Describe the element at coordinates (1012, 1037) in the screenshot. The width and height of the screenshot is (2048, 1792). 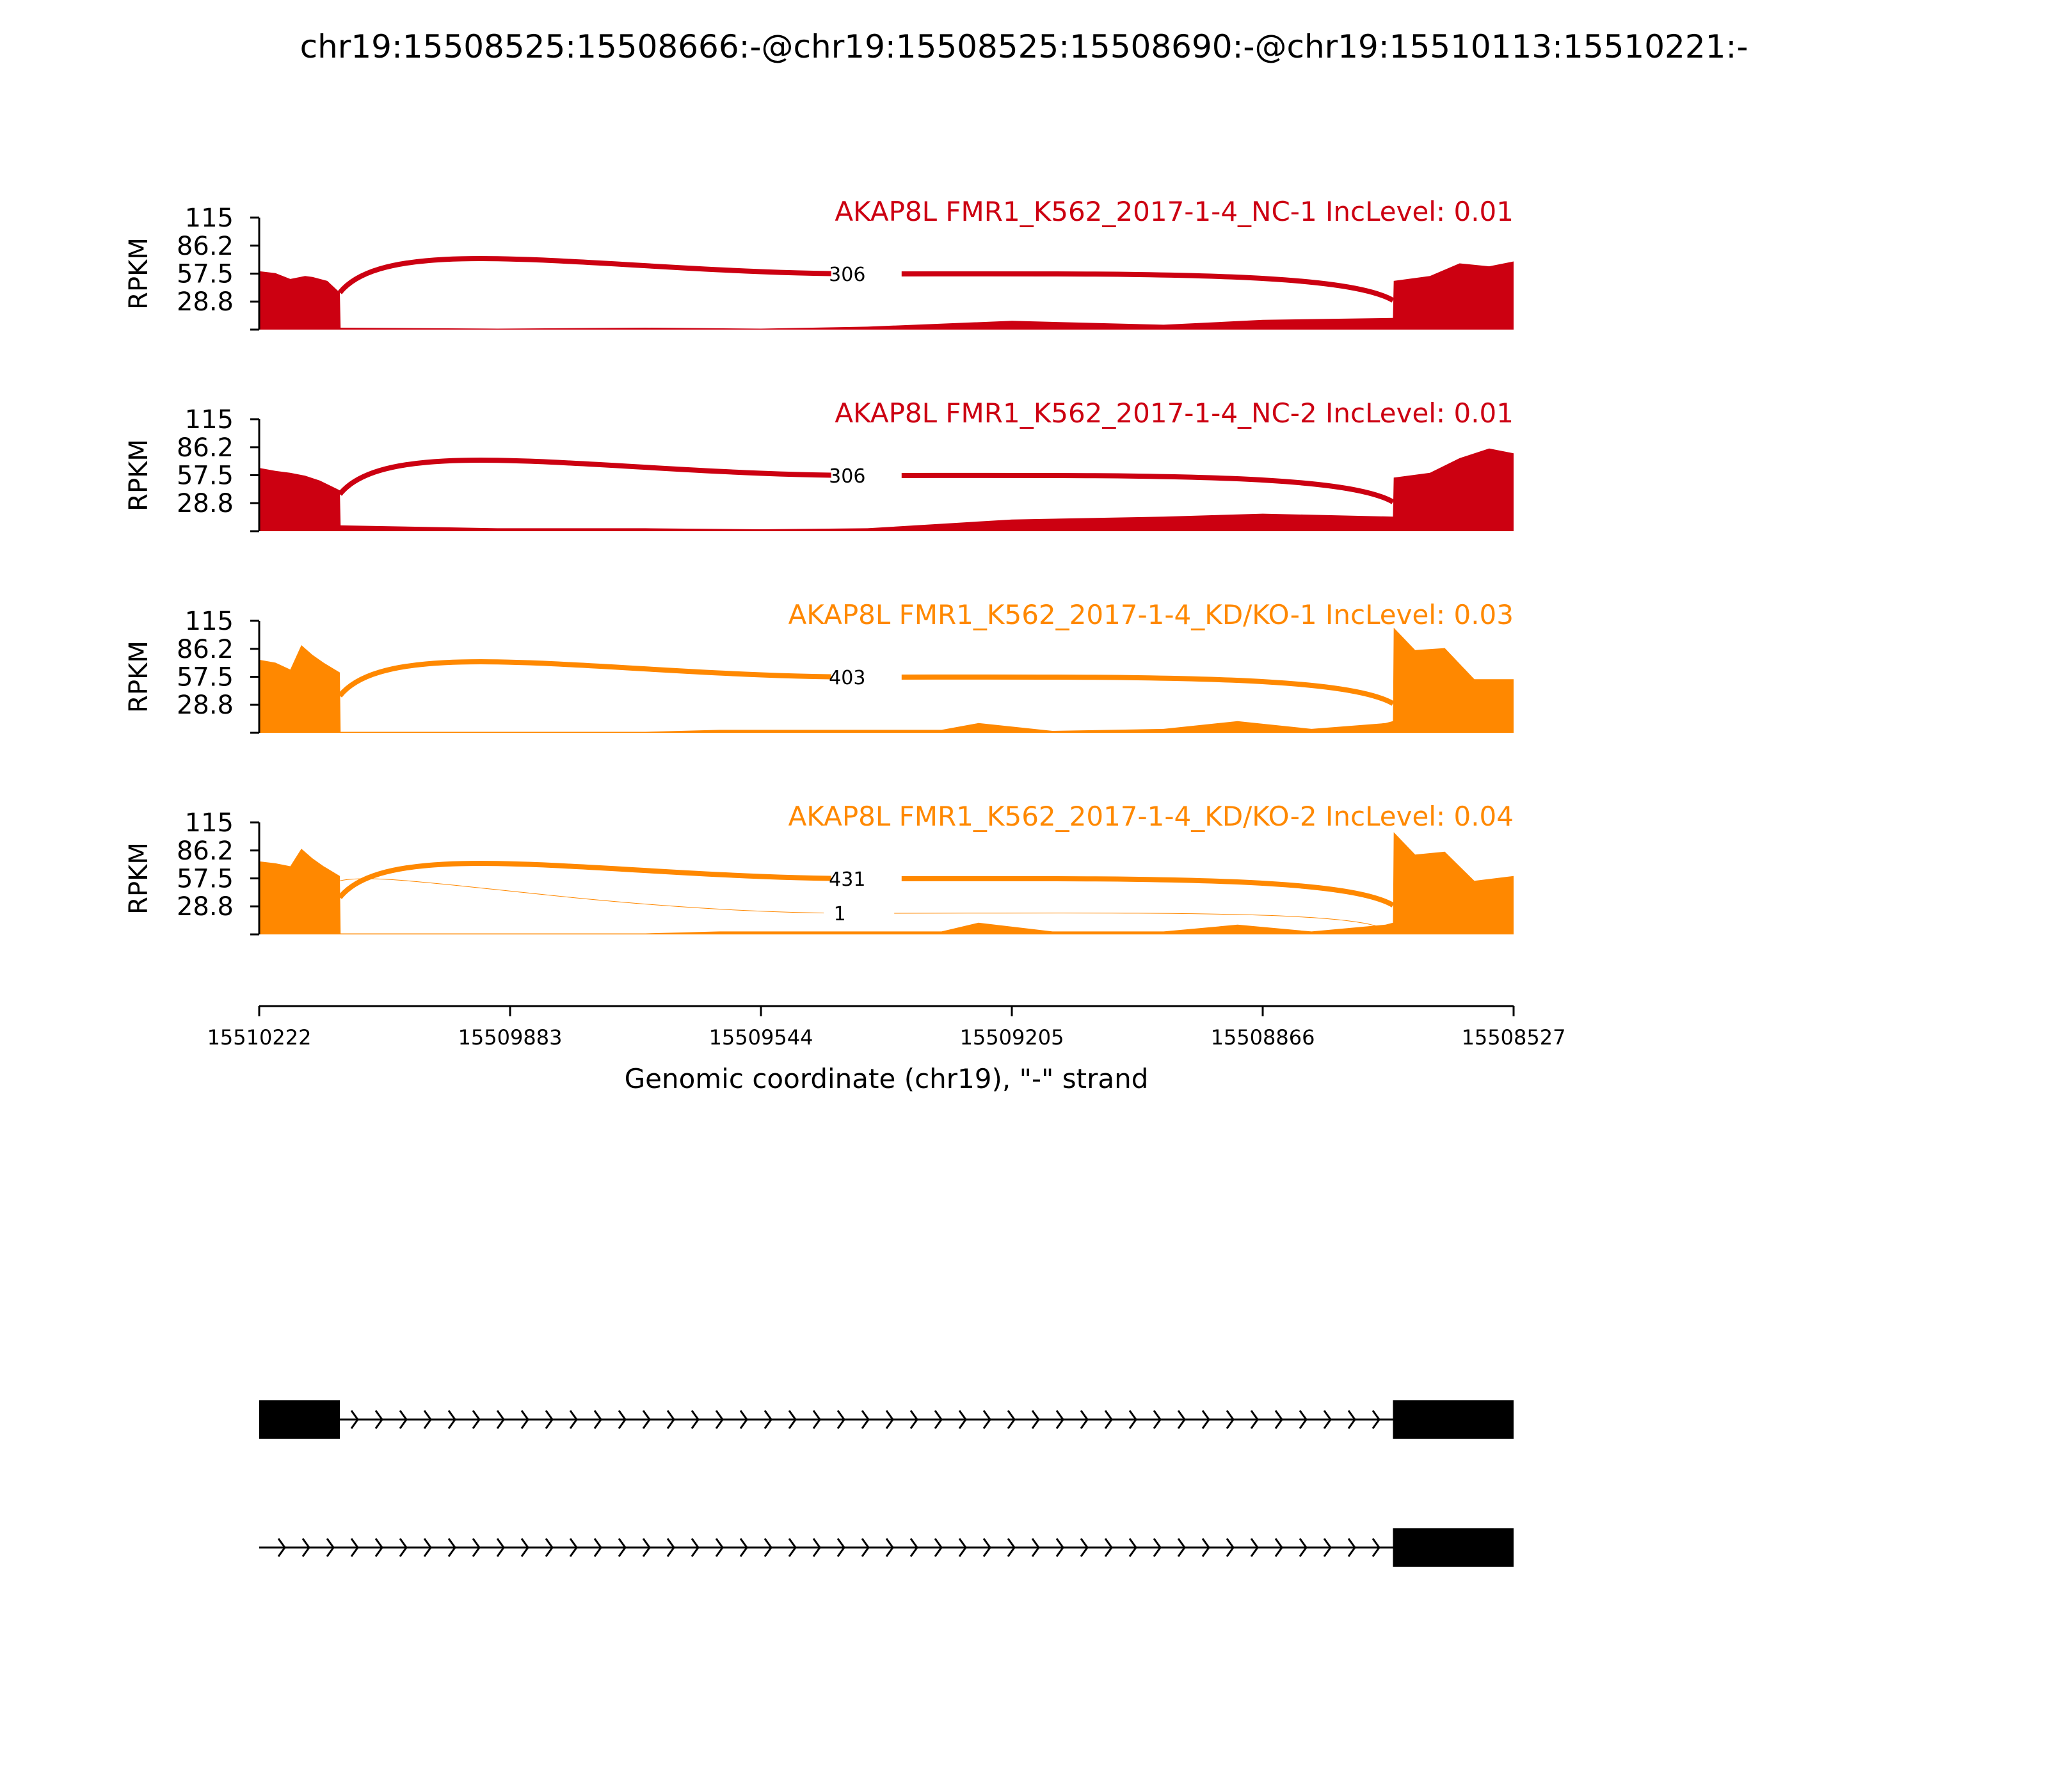
I see `x-tick-label: 15509205` at that location.